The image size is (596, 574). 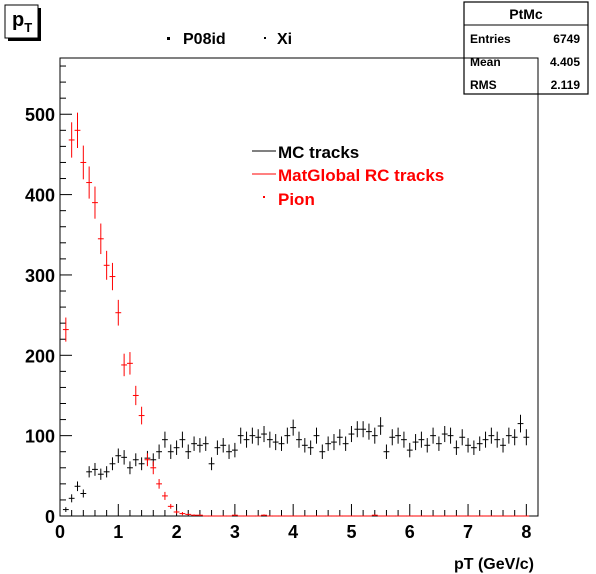 What do you see at coordinates (48, 296) in the screenshot?
I see `y-axis: 0 100 200 300 400 500` at bounding box center [48, 296].